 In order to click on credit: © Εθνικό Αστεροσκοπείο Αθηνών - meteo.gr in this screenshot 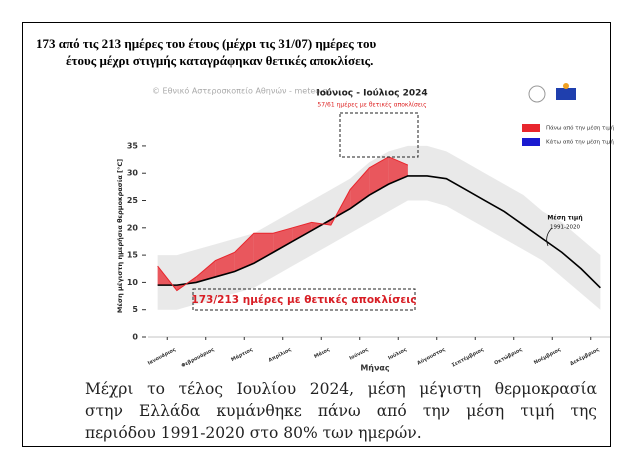, I will do `click(242, 91)`.